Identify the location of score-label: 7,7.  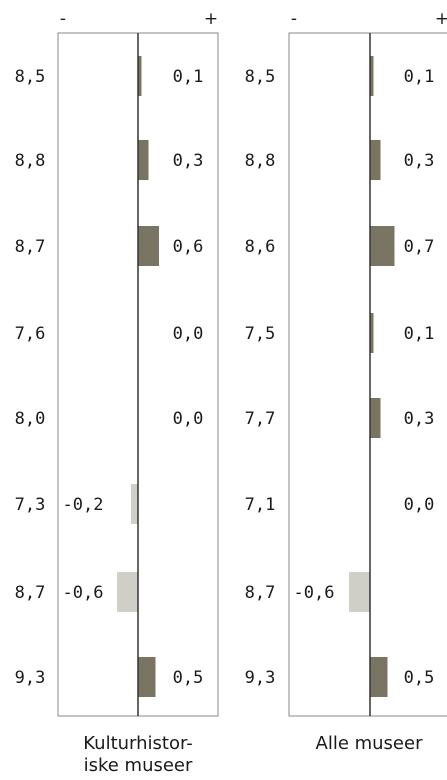
(260, 419).